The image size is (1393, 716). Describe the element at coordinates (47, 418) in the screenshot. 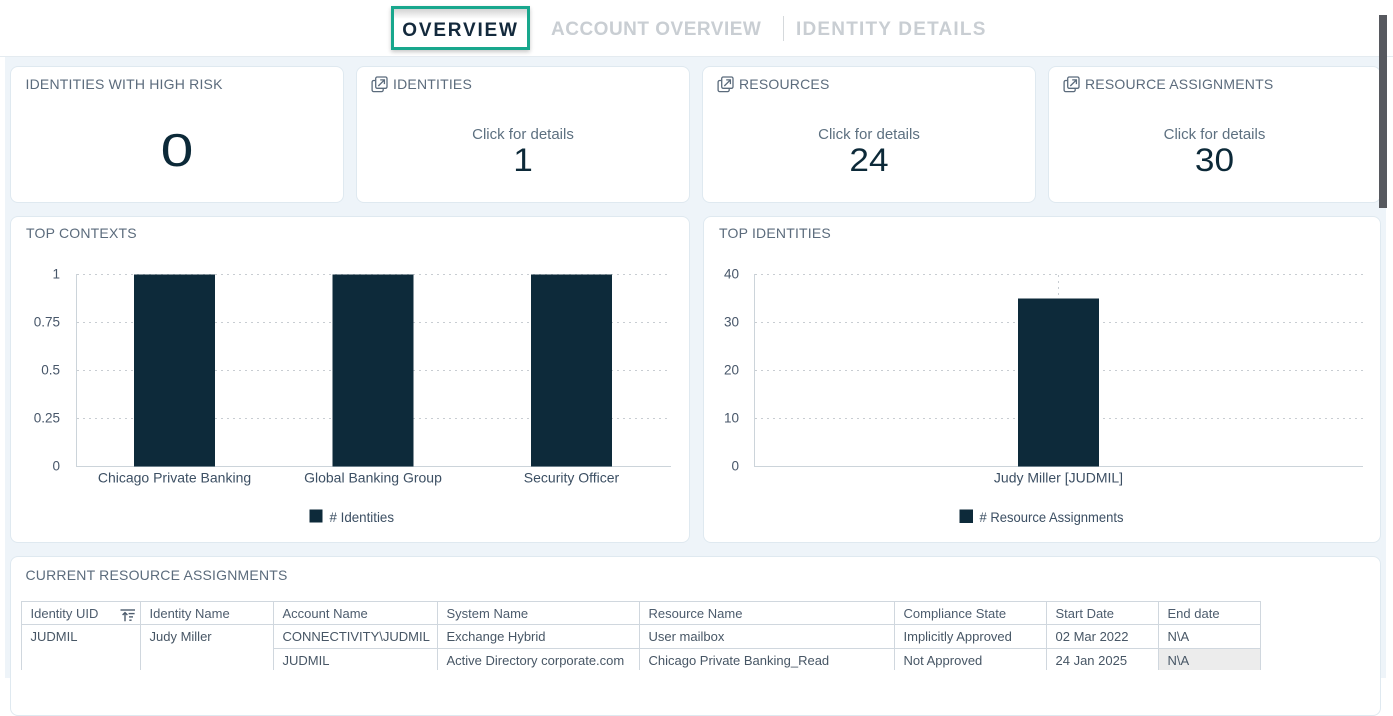

I see `svg-text: 0.25` at that location.